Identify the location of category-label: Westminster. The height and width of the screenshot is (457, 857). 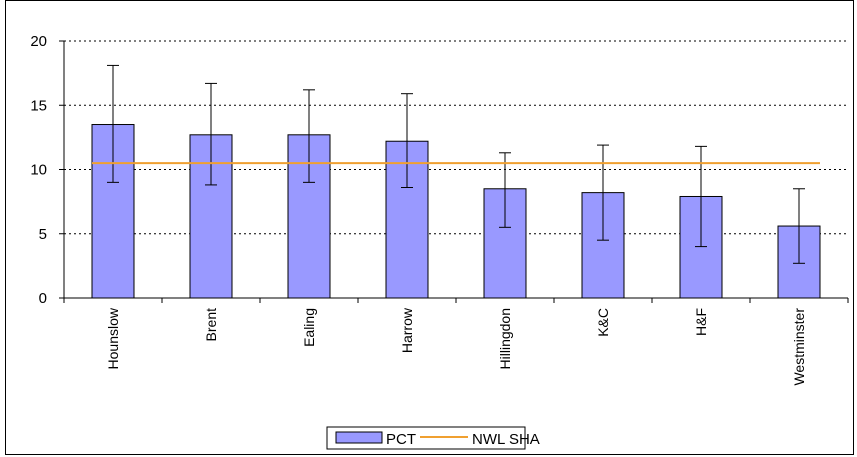
(799, 347).